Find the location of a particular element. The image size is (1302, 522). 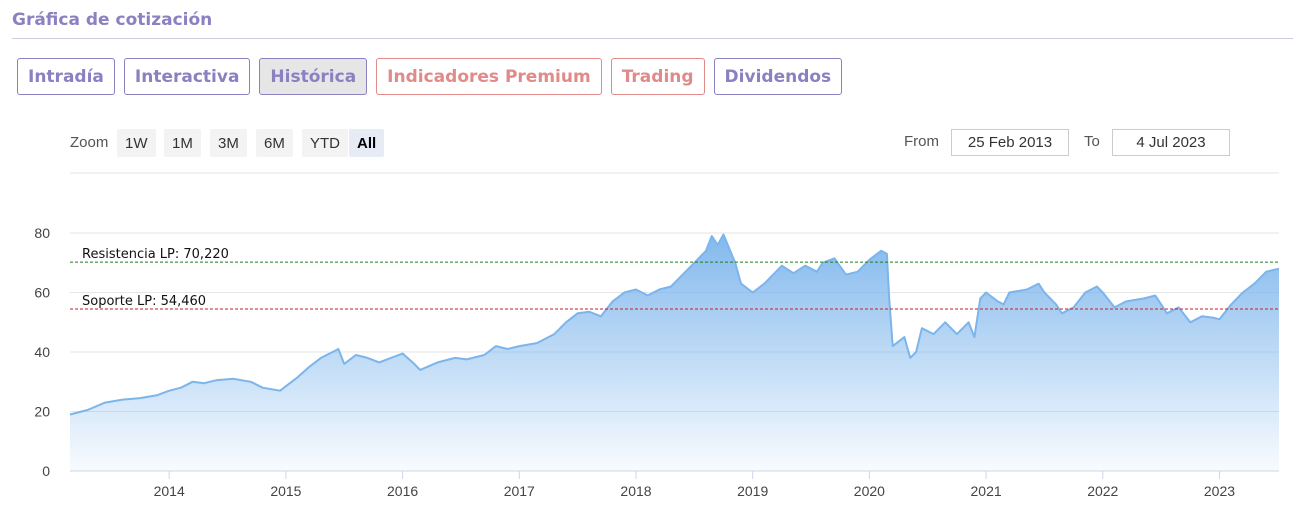

tab-historica: Histórica is located at coordinates (313, 76).